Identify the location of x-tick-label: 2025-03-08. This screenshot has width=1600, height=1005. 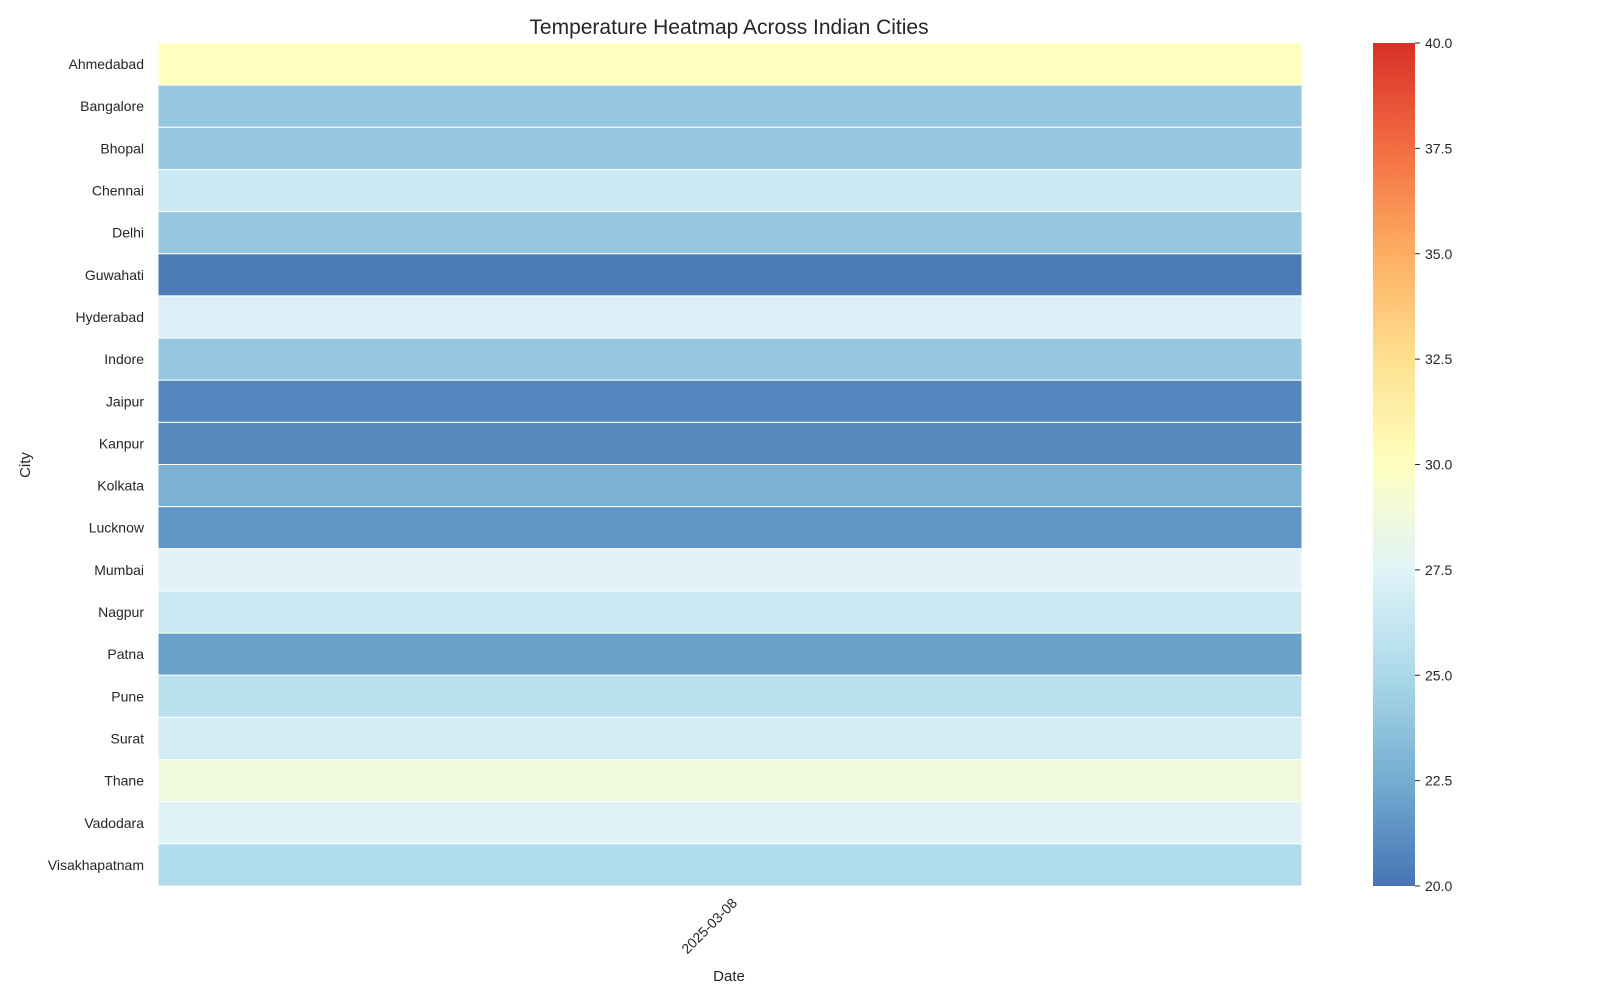
(709, 926).